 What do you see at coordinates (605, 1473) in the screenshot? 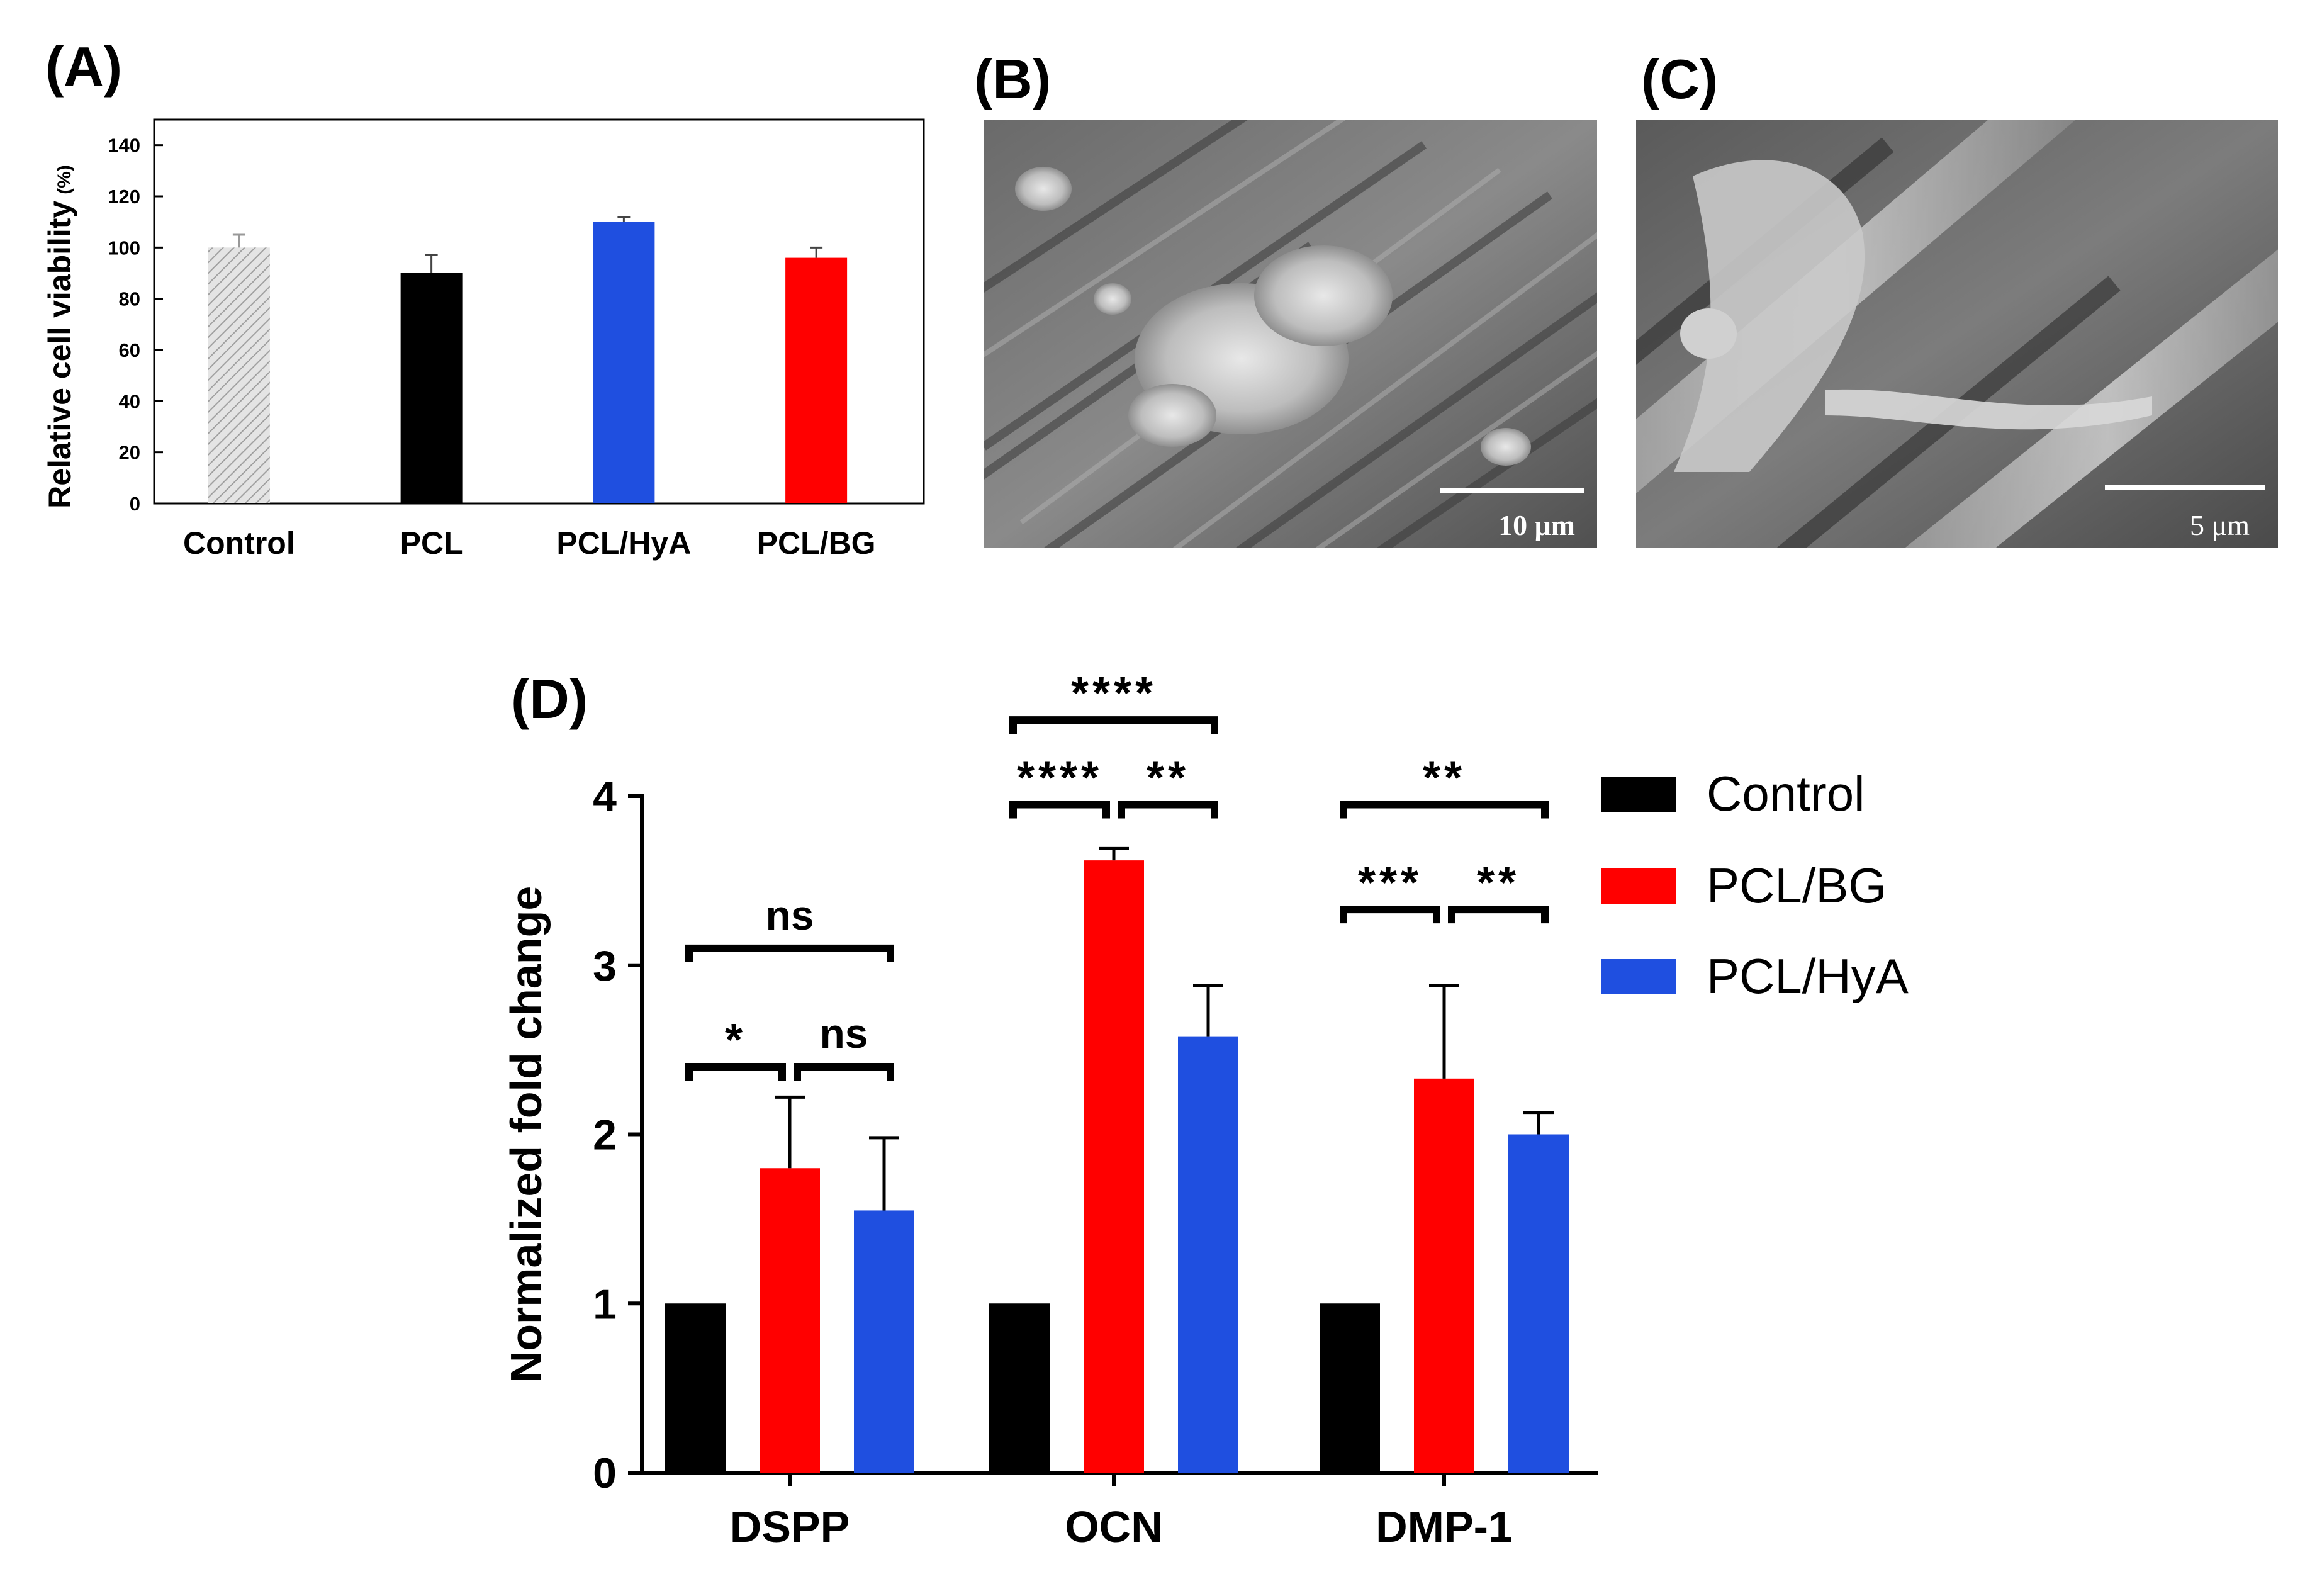
I see `chart-d-ytick-label: 0` at bounding box center [605, 1473].